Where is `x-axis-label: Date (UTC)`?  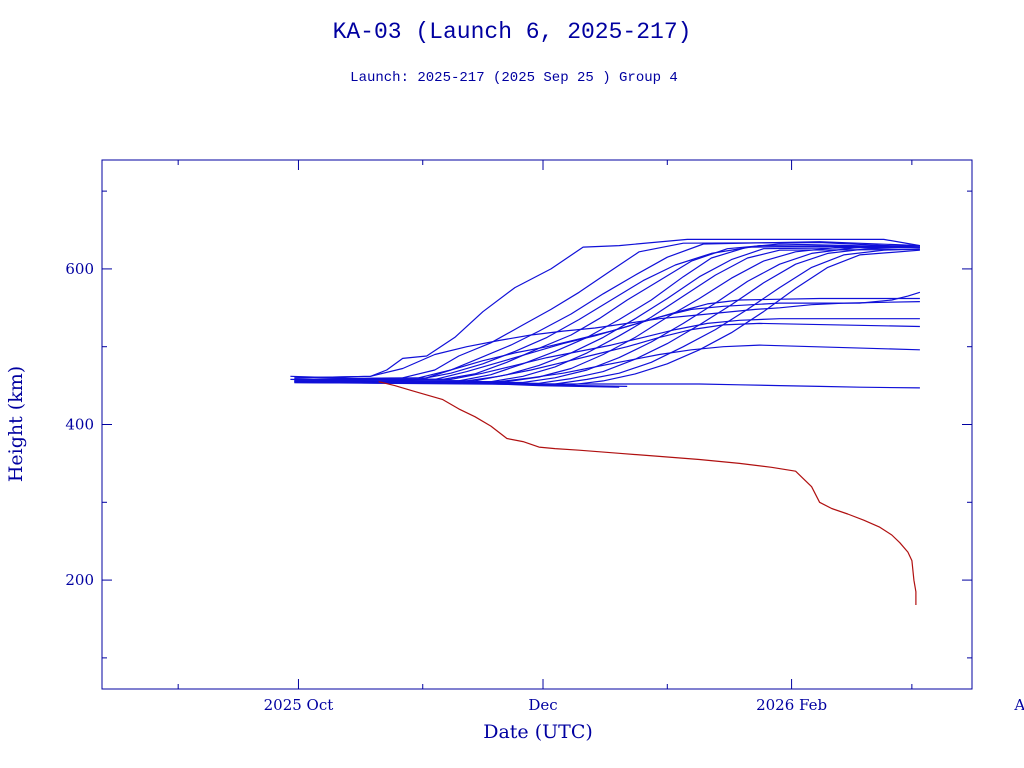
x-axis-label: Date (UTC) is located at coordinates (538, 732).